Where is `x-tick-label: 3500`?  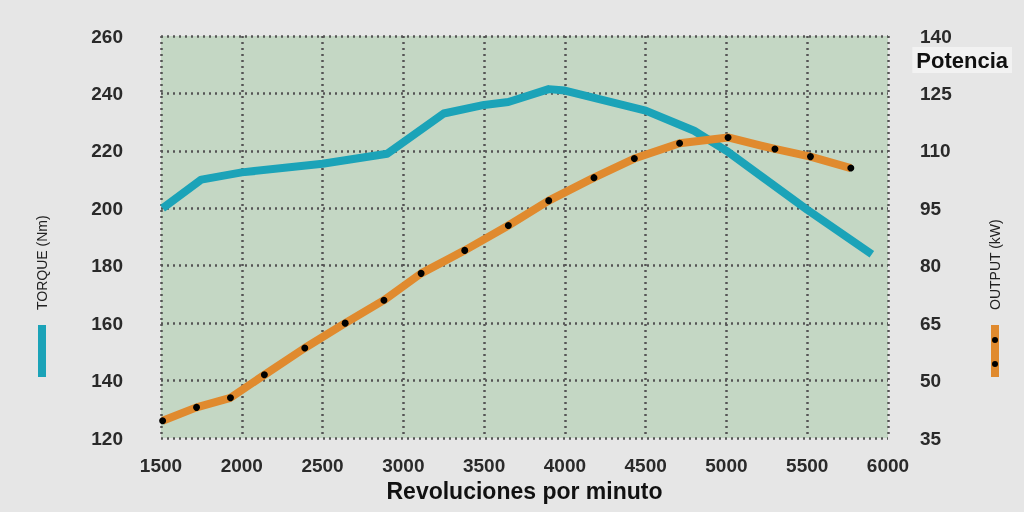
x-tick-label: 3500 is located at coordinates (484, 465).